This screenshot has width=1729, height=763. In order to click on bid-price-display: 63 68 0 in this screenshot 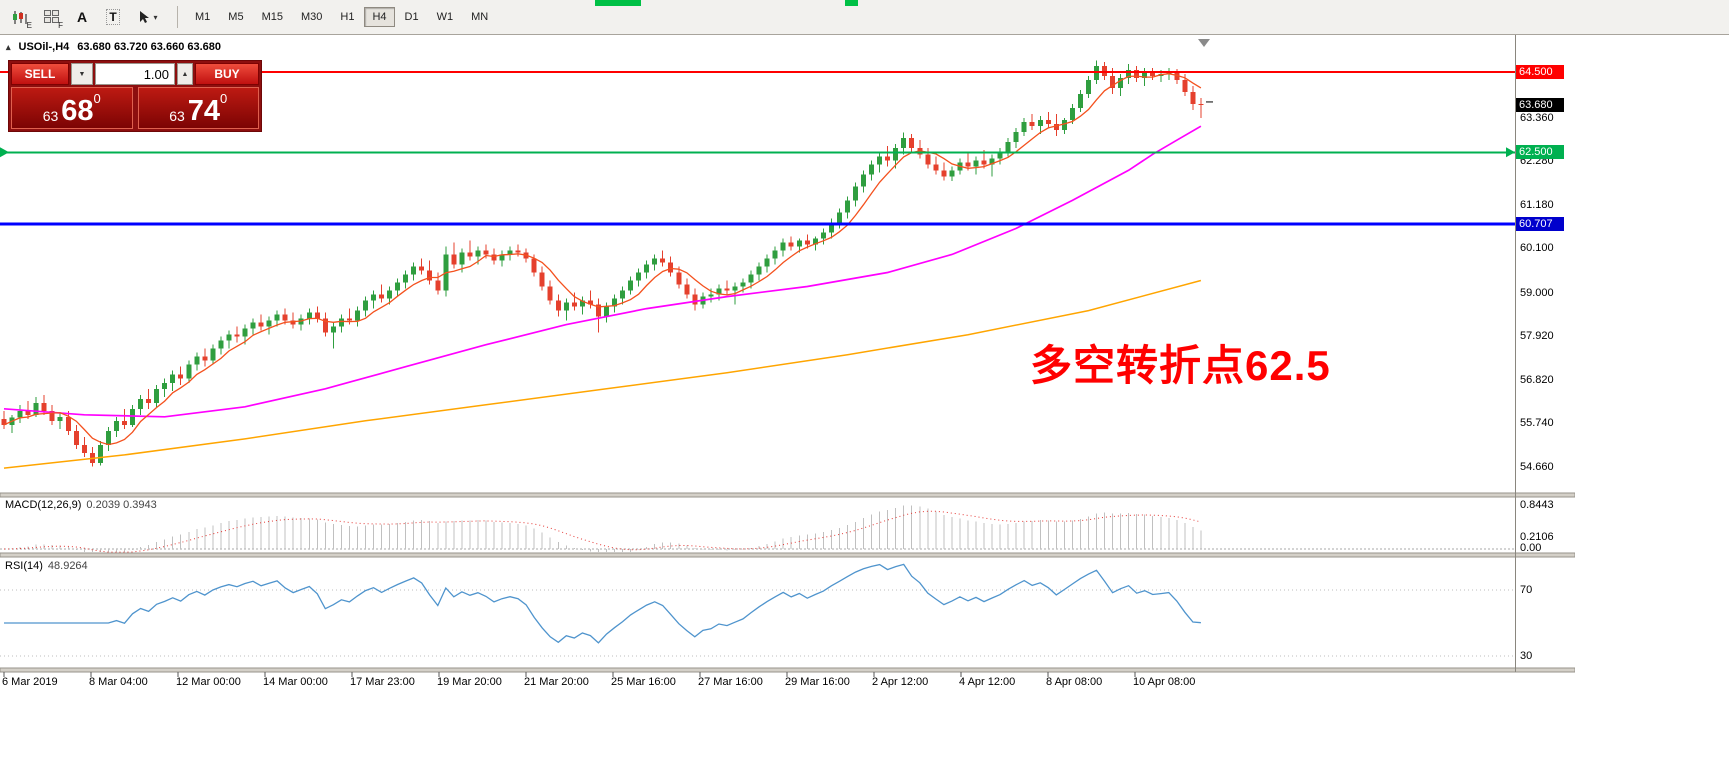, I will do `click(72, 108)`.